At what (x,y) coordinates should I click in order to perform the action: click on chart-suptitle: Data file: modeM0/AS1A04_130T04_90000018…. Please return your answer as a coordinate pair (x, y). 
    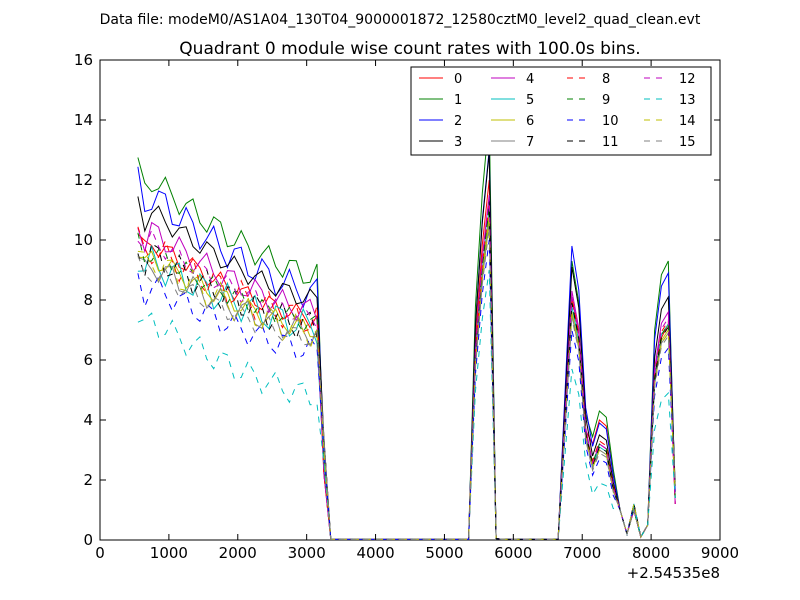
    Looking at the image, I should click on (400, 20).